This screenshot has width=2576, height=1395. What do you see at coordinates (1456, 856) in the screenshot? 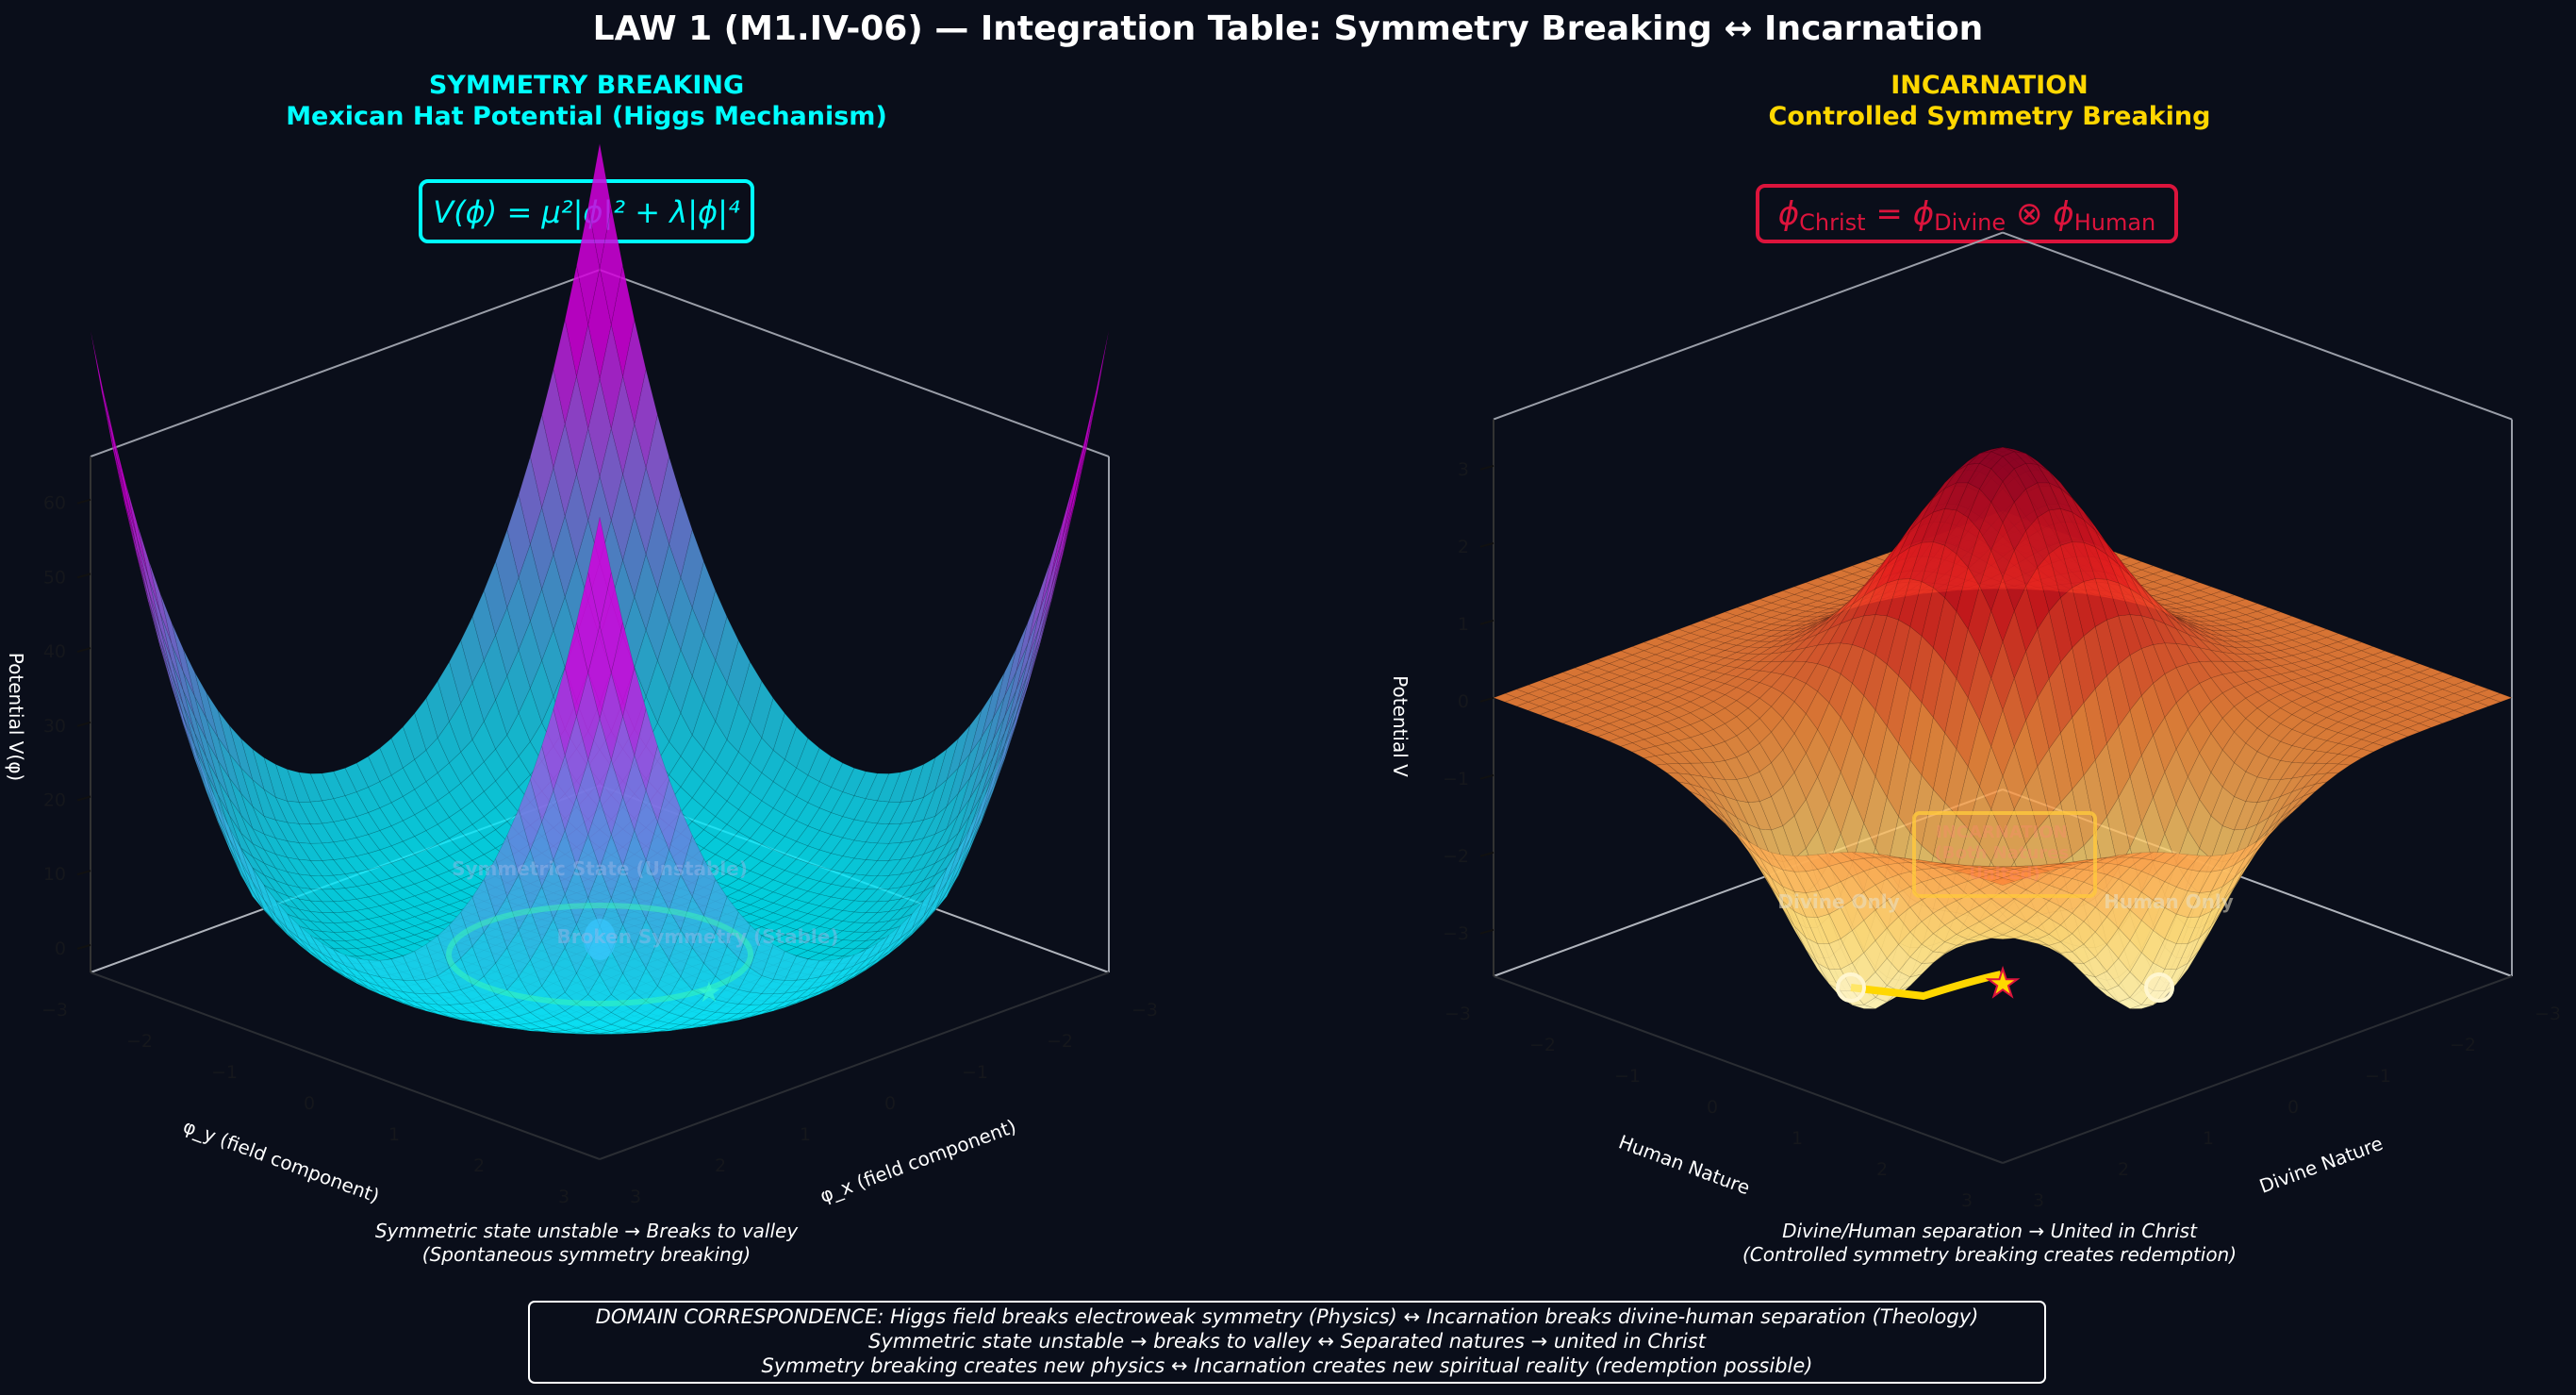
I see `z-tick-label: −2` at bounding box center [1456, 856].